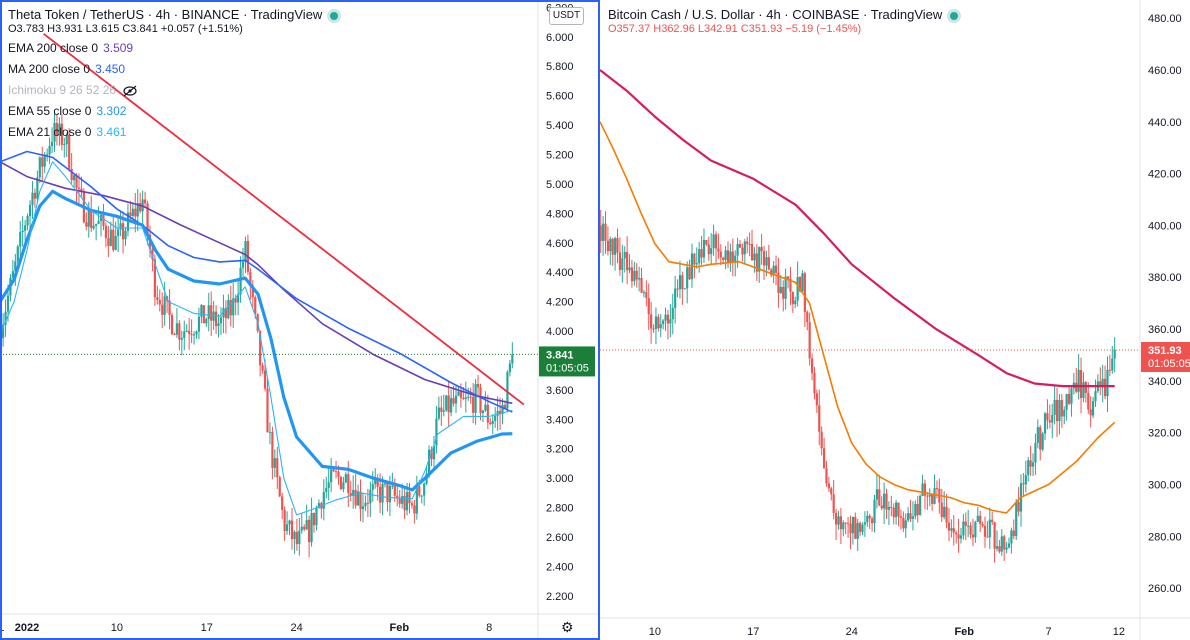  What do you see at coordinates (173, 132) in the screenshot?
I see `indicator-row: EMA 21 close 0 3.461` at bounding box center [173, 132].